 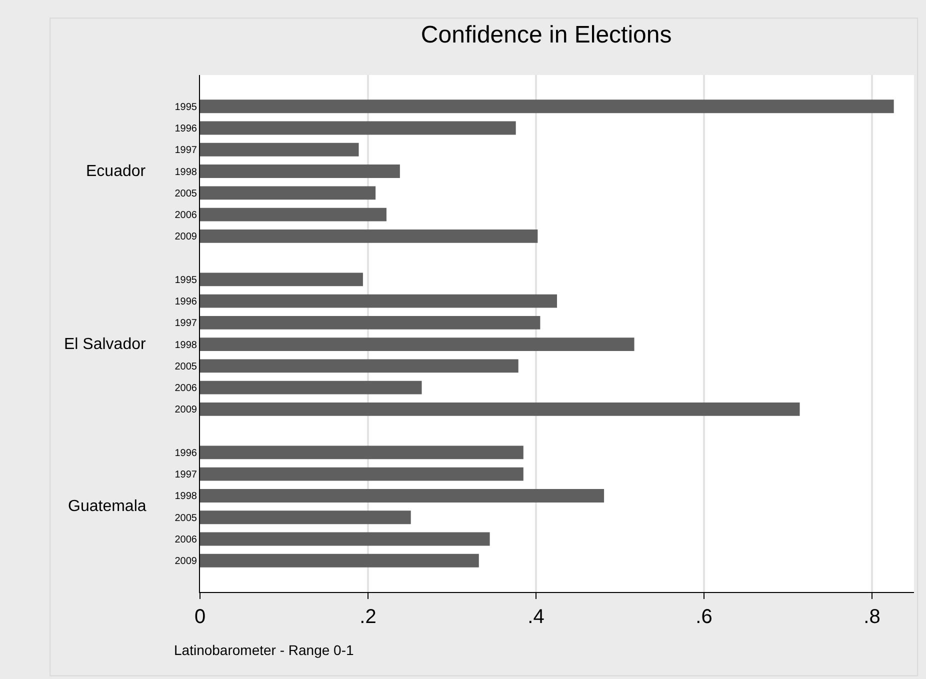 What do you see at coordinates (368, 617) in the screenshot?
I see `x-tick-label: .2` at bounding box center [368, 617].